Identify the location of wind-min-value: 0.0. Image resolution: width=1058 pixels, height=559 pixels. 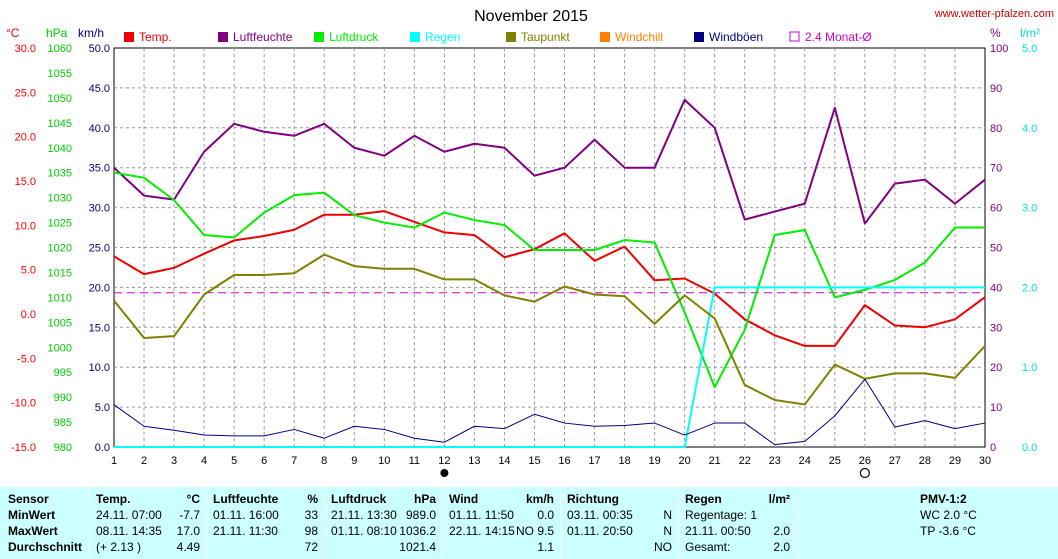
(545, 515).